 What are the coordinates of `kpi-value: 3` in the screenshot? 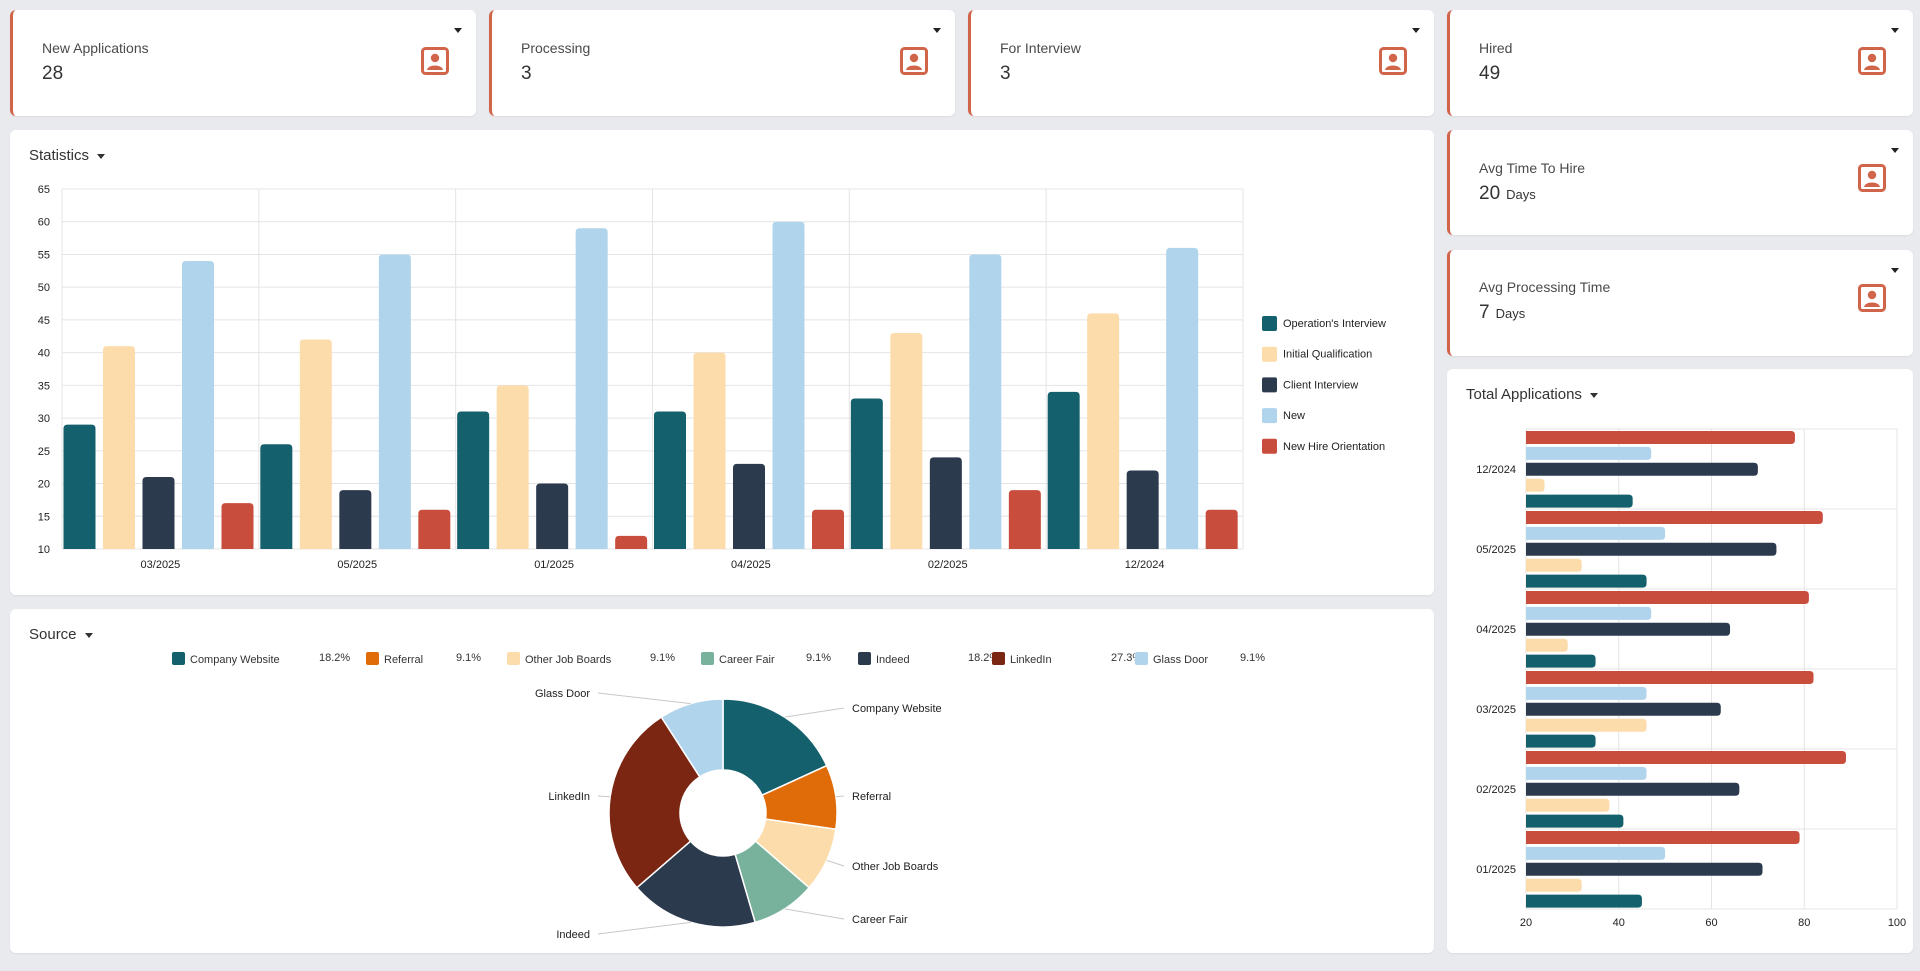 It's located at (1005, 73).